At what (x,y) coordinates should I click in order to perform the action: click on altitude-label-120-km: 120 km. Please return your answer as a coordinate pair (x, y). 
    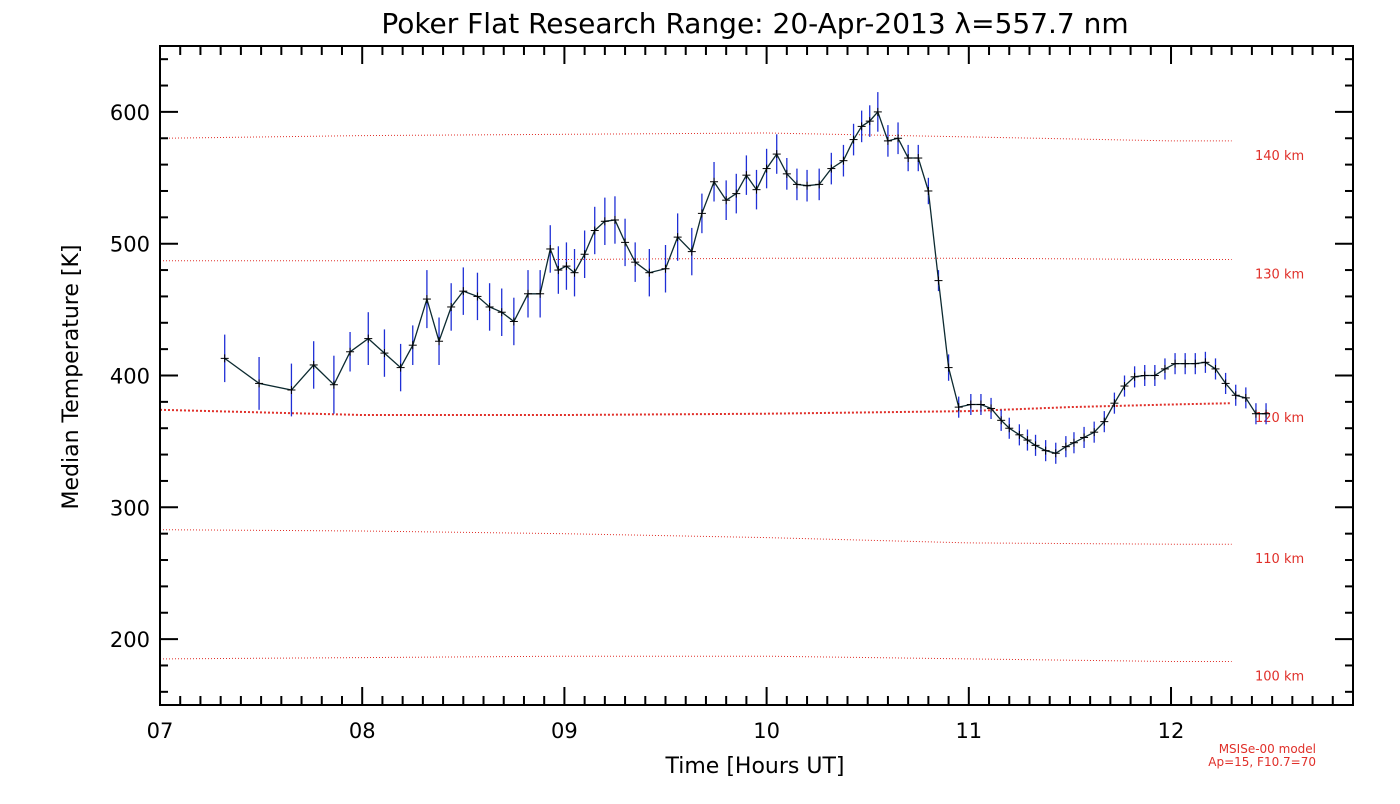
    Looking at the image, I should click on (1279, 418).